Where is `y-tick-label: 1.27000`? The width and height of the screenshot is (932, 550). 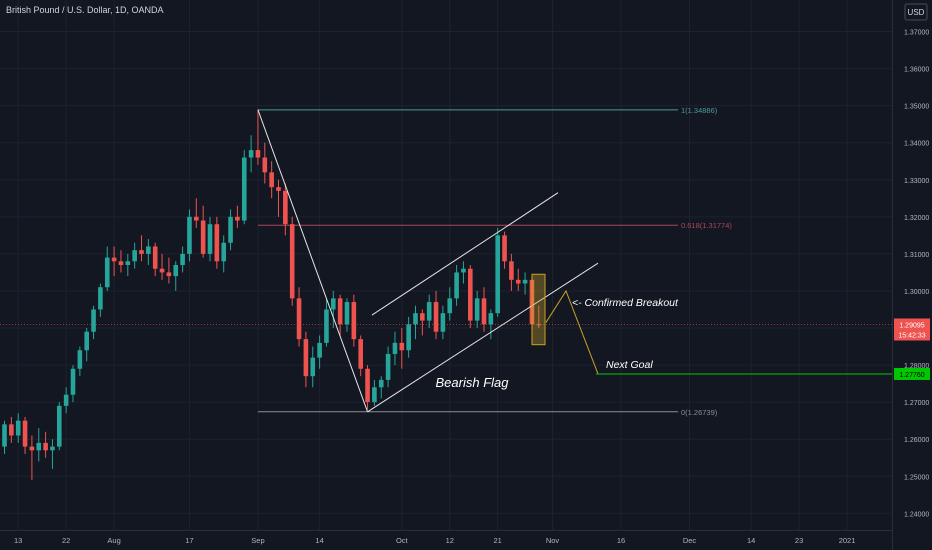 y-tick-label: 1.27000 is located at coordinates (916, 403).